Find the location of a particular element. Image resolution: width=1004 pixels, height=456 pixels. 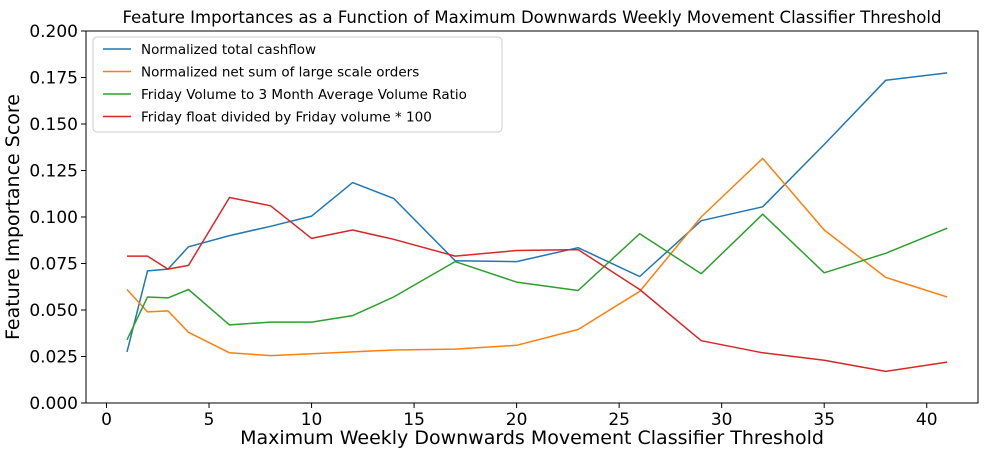

x-tick-label: 5 is located at coordinates (209, 420).